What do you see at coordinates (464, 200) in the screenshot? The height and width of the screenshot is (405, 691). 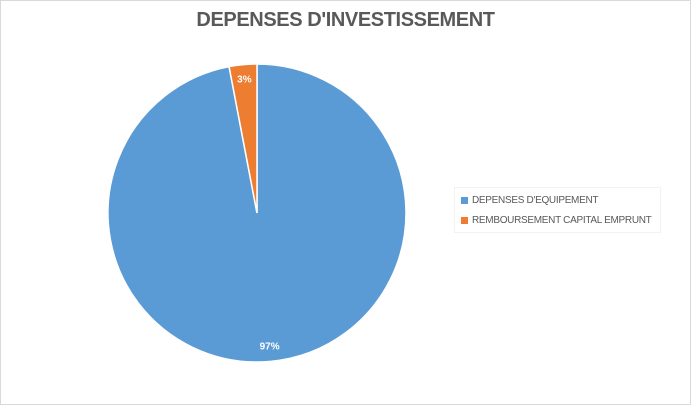 I see `legend-swatch-equipement` at bounding box center [464, 200].